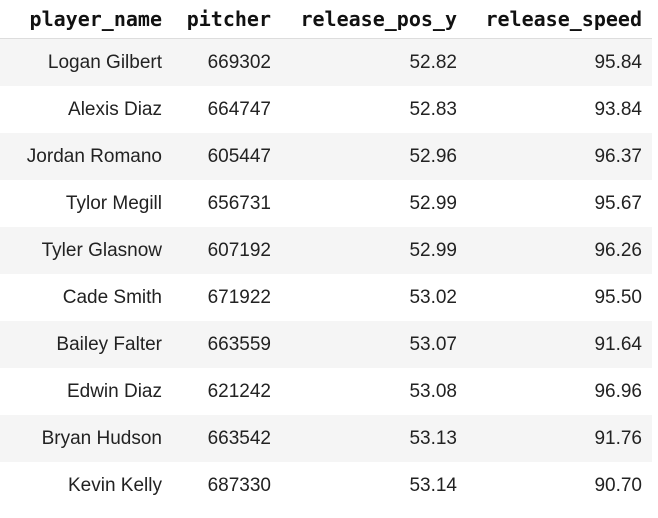 The width and height of the screenshot is (658, 518). I want to click on table-cell: Bryan Hudson, so click(101, 438).